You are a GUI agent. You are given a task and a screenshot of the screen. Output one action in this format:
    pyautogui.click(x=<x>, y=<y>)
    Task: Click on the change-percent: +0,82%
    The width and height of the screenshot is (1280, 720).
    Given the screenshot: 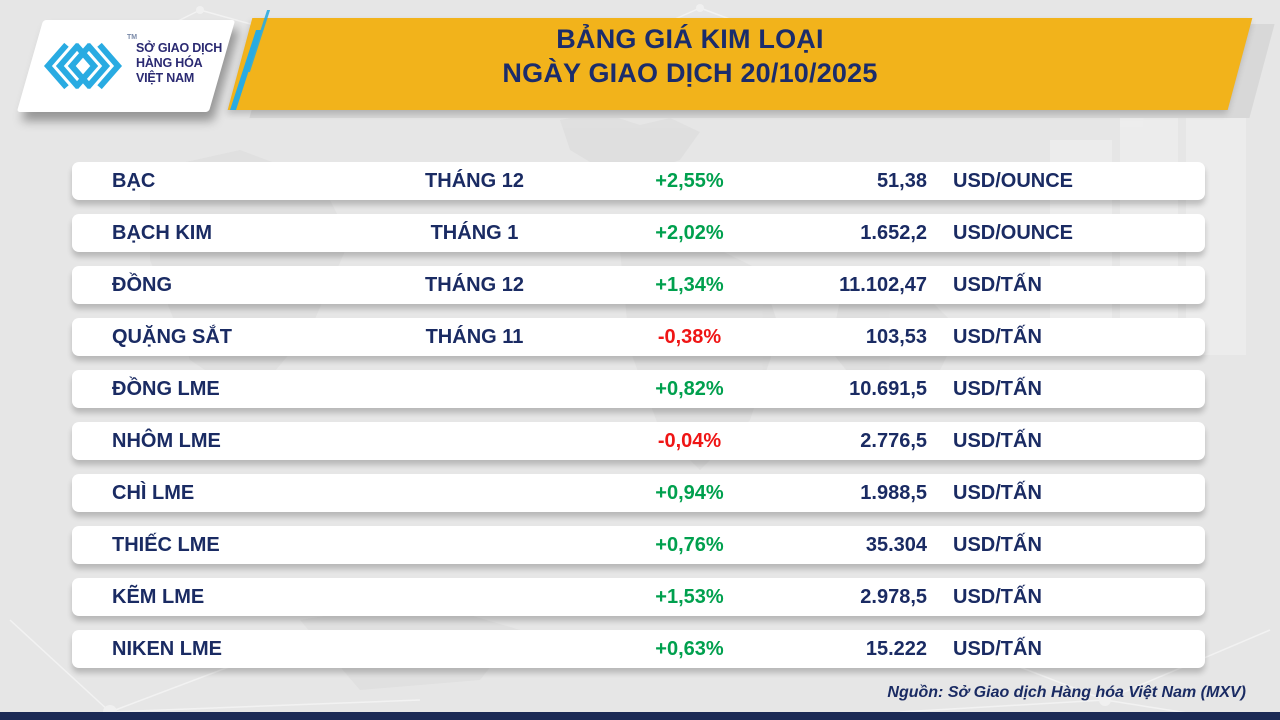 What is the action you would take?
    pyautogui.click(x=689, y=388)
    